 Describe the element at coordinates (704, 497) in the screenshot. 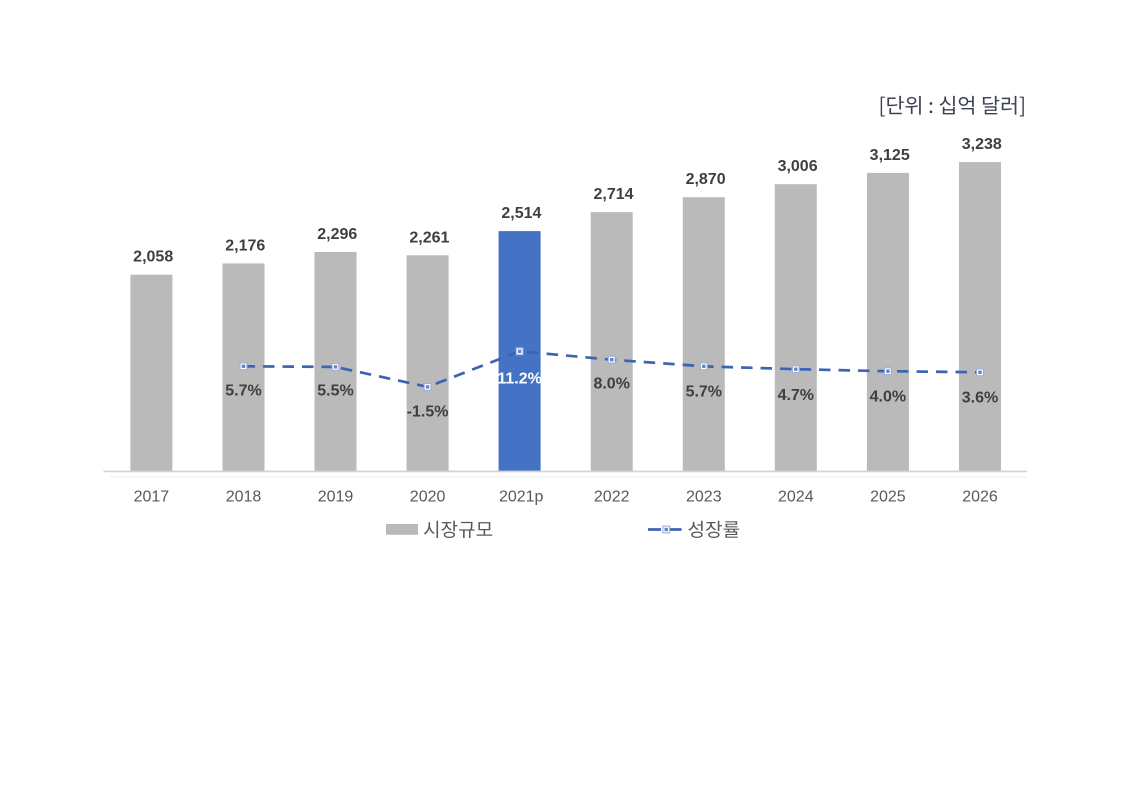

I see `svg-text: 2023` at that location.